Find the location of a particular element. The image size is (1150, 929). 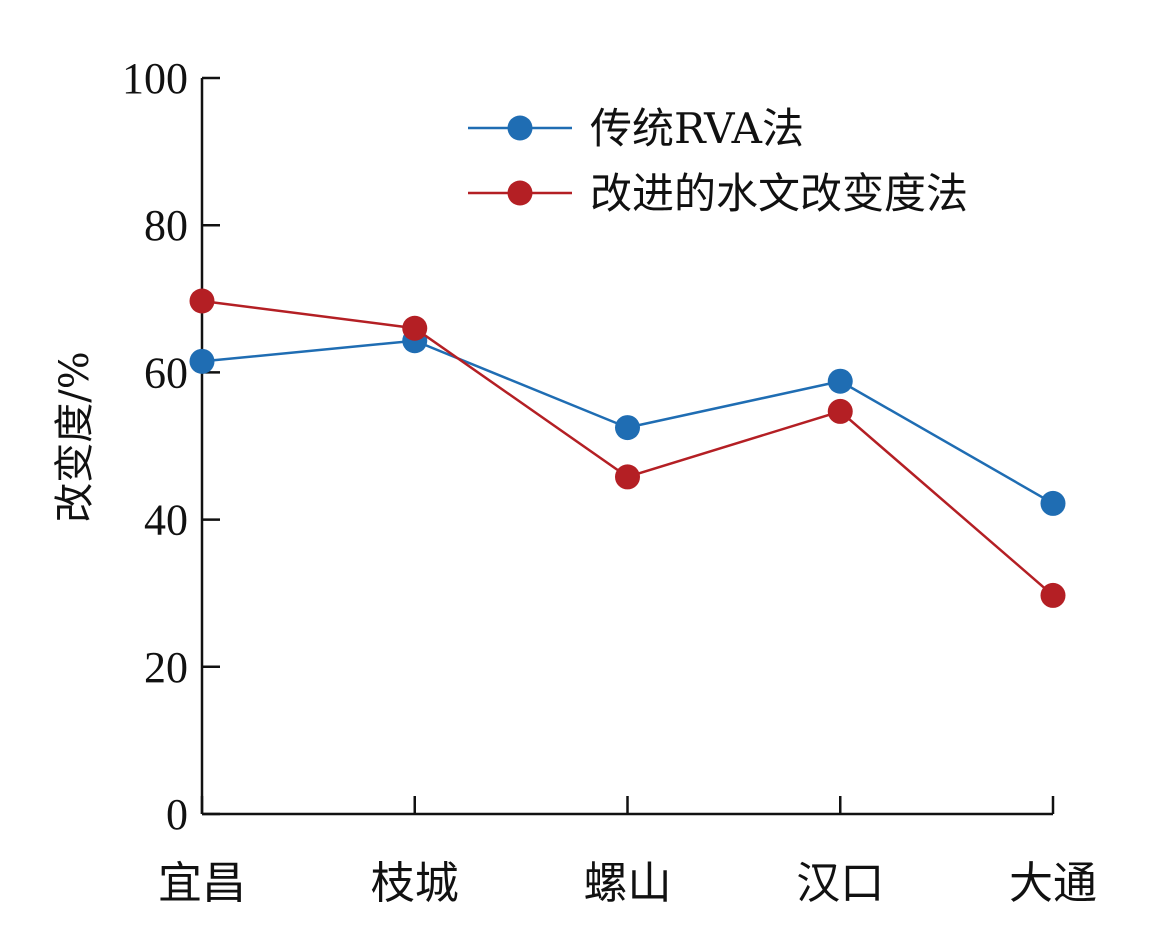

legend-label: 改进的水文改变度法 is located at coordinates (779, 193).